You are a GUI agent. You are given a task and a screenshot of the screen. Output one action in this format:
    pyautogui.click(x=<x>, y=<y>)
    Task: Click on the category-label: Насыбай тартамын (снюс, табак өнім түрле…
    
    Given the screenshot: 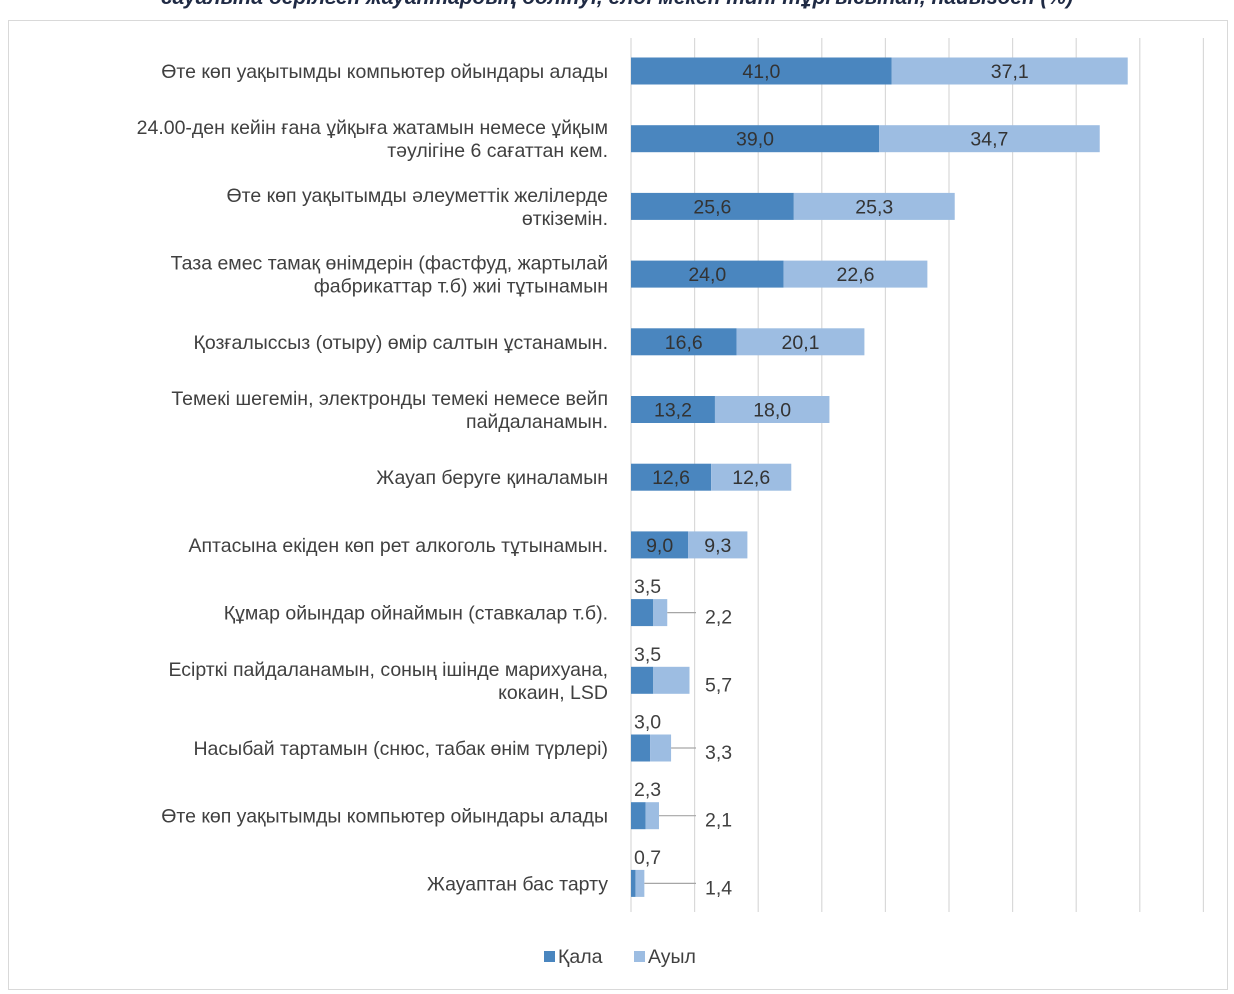 What is the action you would take?
    pyautogui.click(x=400, y=749)
    